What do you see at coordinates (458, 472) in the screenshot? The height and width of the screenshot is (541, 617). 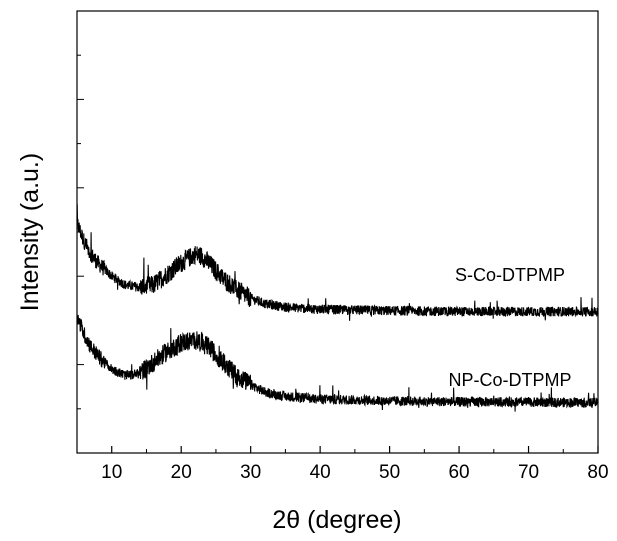 I see `x-tick-label: 60` at bounding box center [458, 472].